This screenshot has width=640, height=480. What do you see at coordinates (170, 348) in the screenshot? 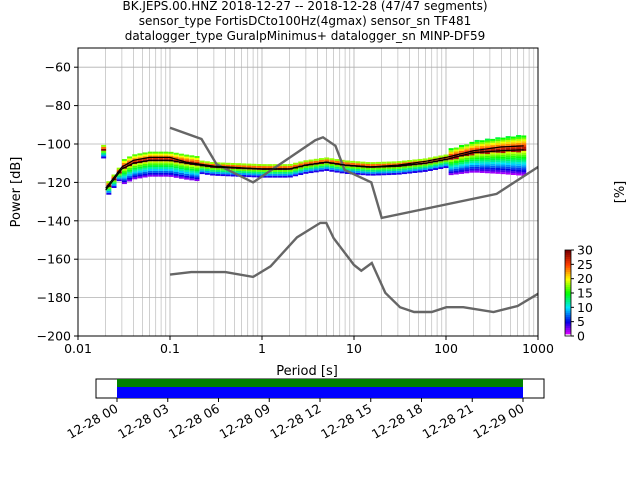
I see `x-tick-label: 0.1` at bounding box center [170, 348].